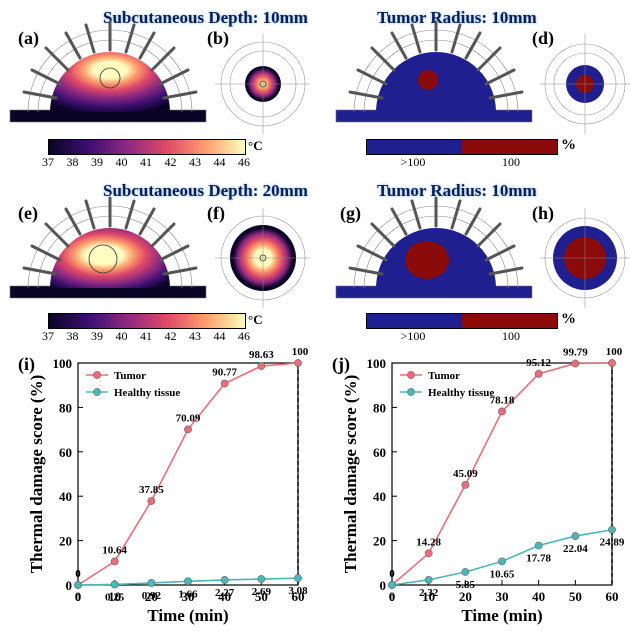  What do you see at coordinates (457, 17) in the screenshot?
I see `header-radius-10-top: Tumor Radius: 10mm` at bounding box center [457, 17].